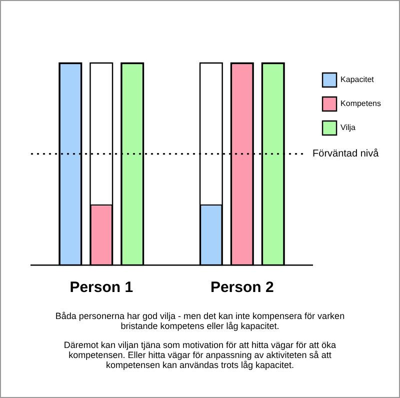 The height and width of the screenshot is (398, 400). Describe the element at coordinates (102, 287) in the screenshot. I see `x-tick-label: Person 1` at that location.